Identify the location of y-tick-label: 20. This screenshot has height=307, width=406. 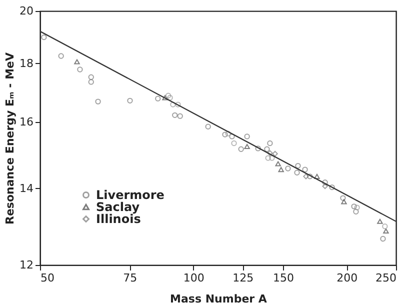
(27, 11).